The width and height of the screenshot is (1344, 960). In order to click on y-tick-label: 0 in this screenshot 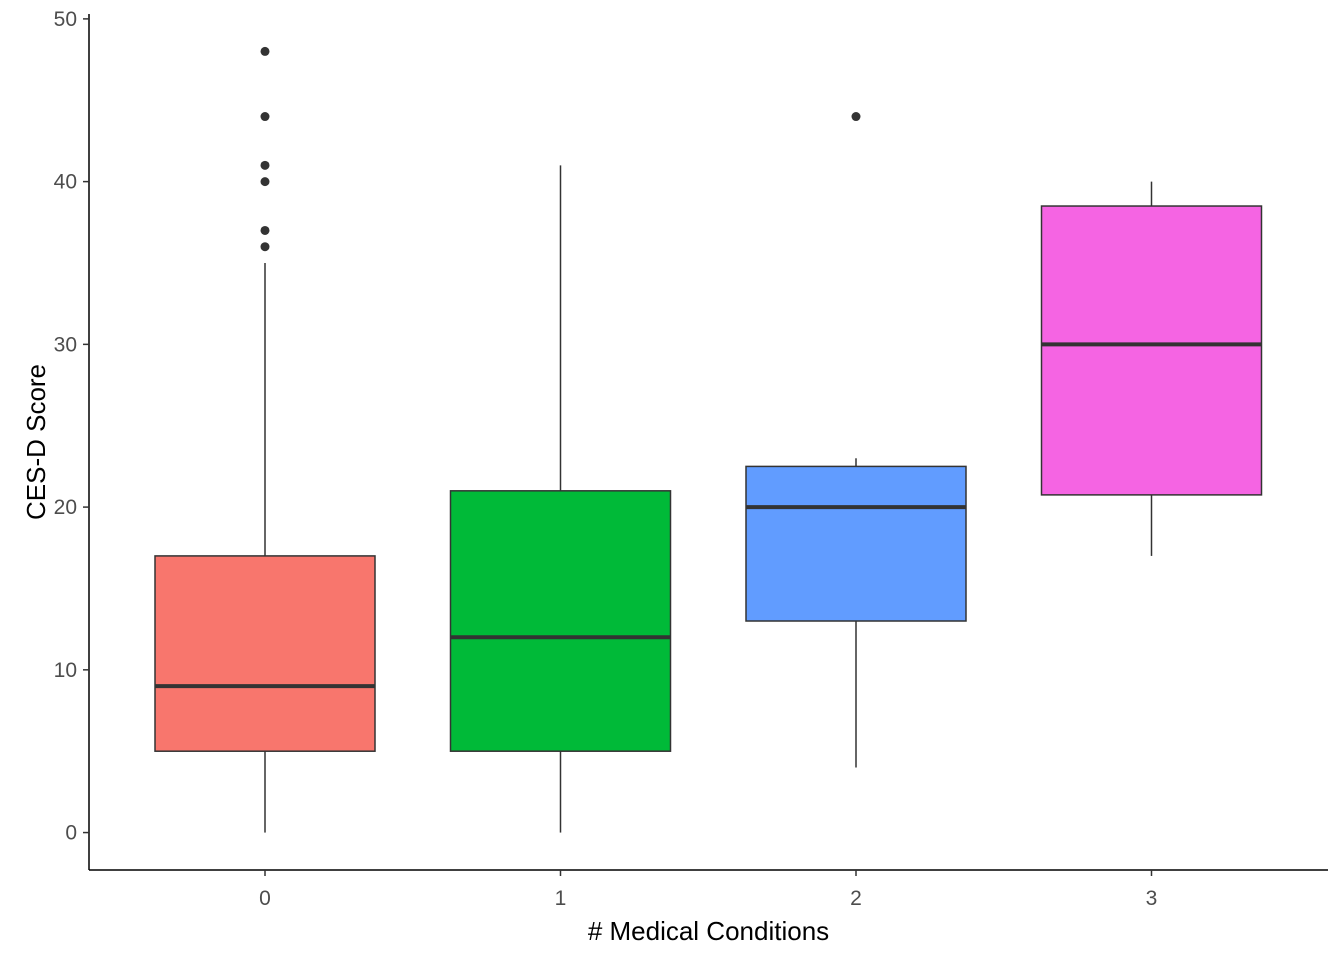, I will do `click(71, 833)`.